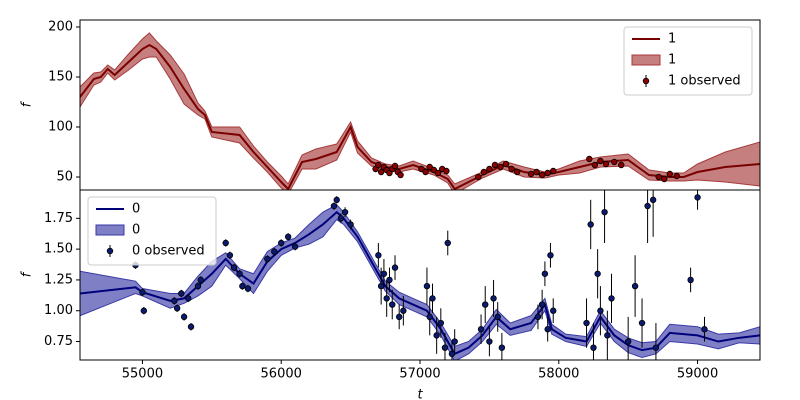 This screenshot has height=400, width=800. What do you see at coordinates (672, 60) in the screenshot?
I see `legend-label: 1` at bounding box center [672, 60].